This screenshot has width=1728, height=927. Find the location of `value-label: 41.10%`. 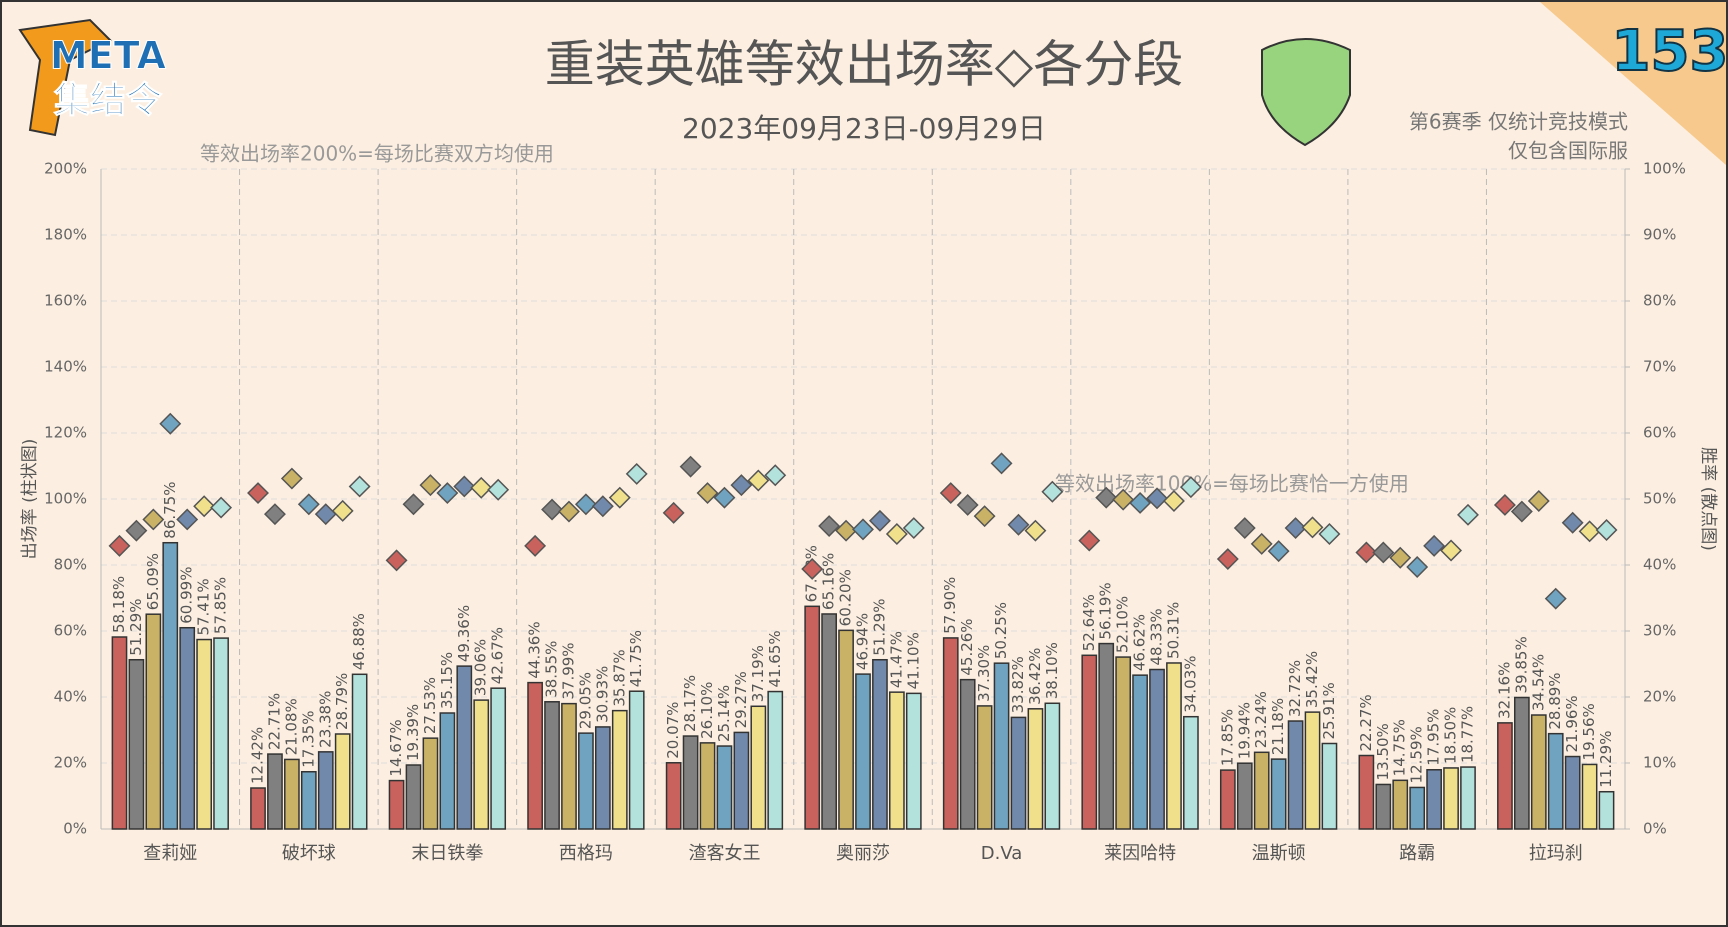

value-label: 41.10% is located at coordinates (913, 660).